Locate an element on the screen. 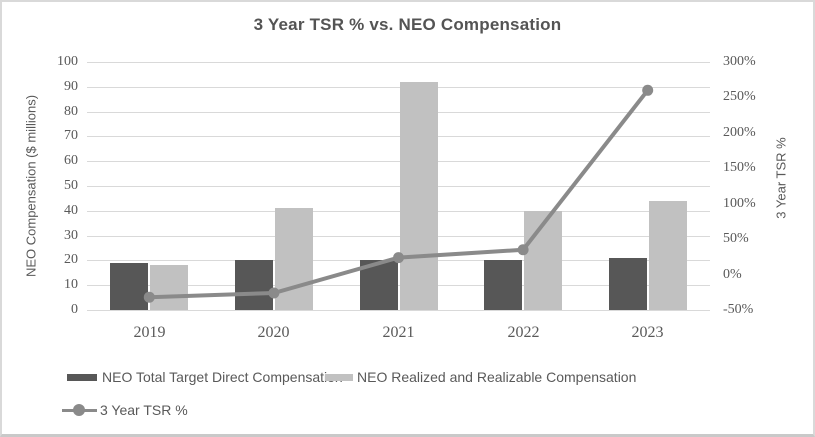  bar-target-2022 is located at coordinates (503, 285).